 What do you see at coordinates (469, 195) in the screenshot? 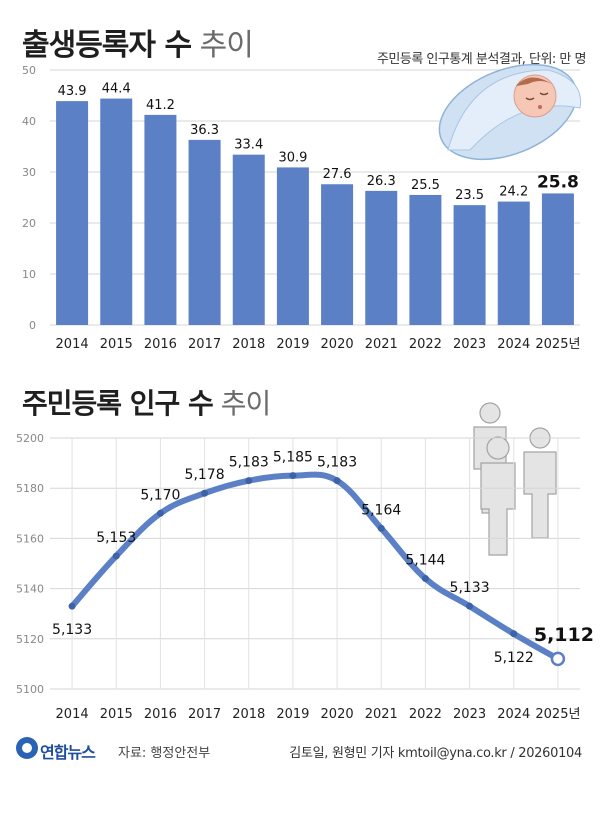
I see `bar-data-label: 23.5` at bounding box center [469, 195].